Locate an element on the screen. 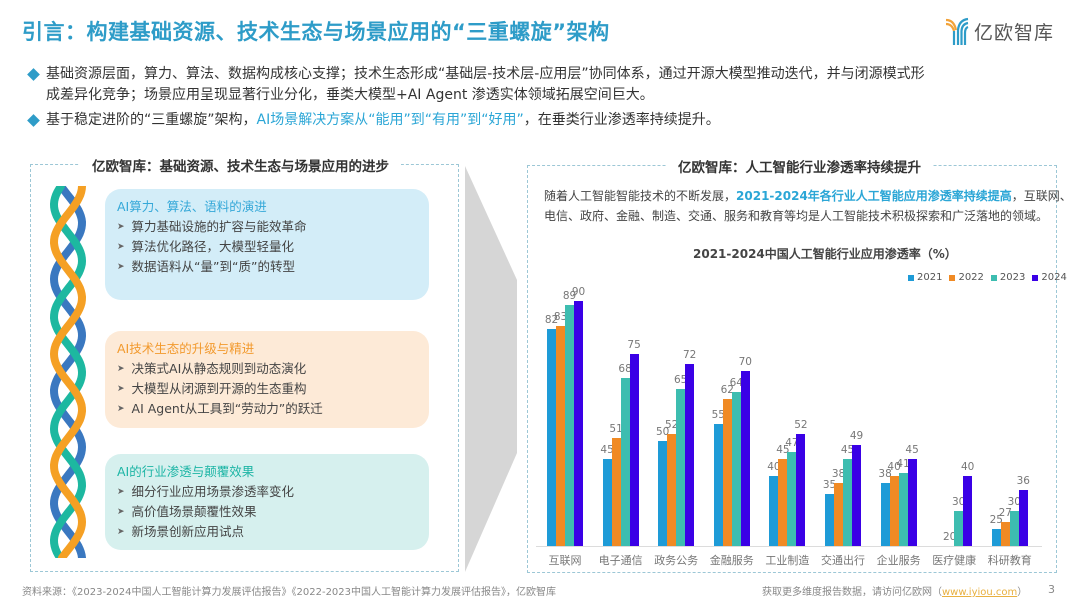 The width and height of the screenshot is (1080, 608). card-item: ➤ 大模型从闭源到开源的生态重构 is located at coordinates (273, 389).